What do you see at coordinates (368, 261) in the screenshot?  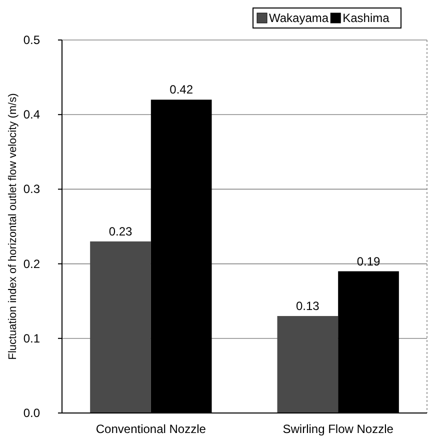 I see `data-label: 0.19` at bounding box center [368, 261].